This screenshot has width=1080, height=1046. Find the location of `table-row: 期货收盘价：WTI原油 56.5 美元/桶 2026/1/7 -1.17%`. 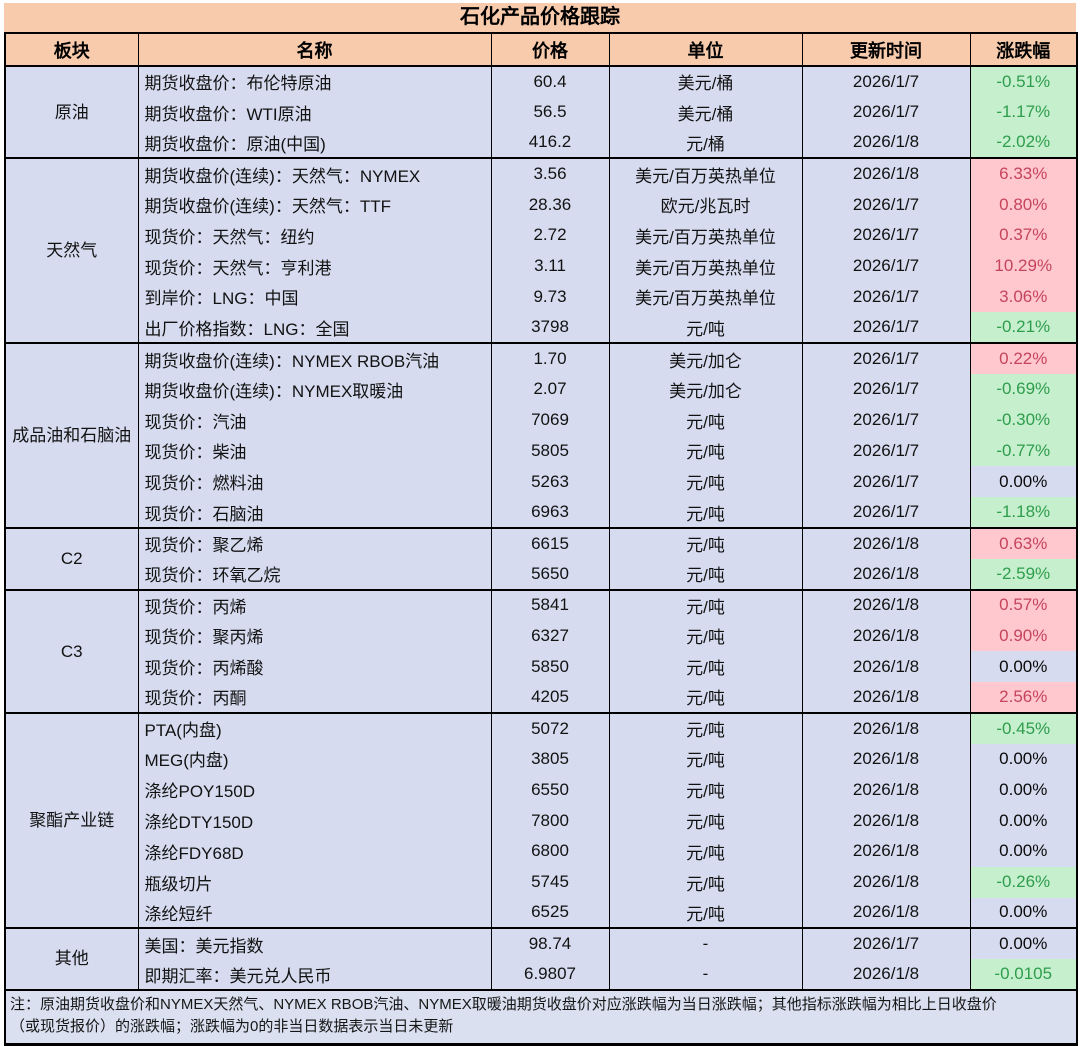

table-row: 期货收盘价：WTI原油 56.5 美元/桶 2026/1/7 -1.17% is located at coordinates (541, 112).